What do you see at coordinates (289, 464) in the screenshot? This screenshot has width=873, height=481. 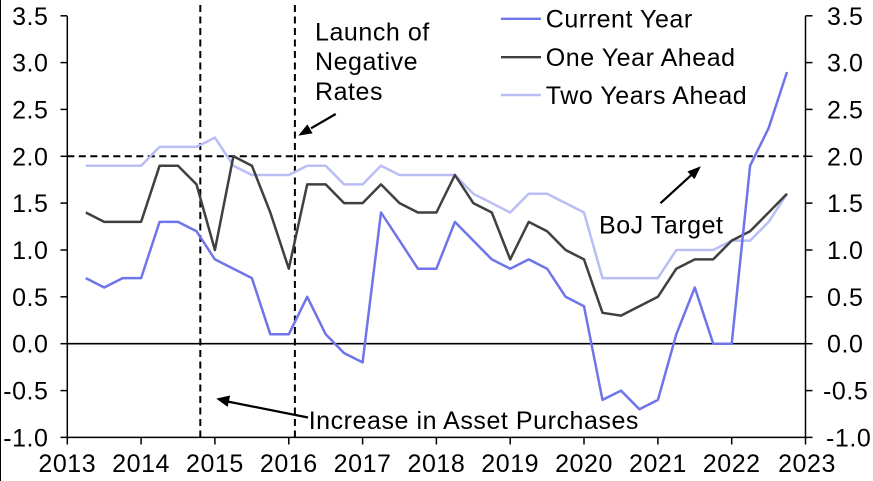 I see `svg-text: 2016` at bounding box center [289, 464].